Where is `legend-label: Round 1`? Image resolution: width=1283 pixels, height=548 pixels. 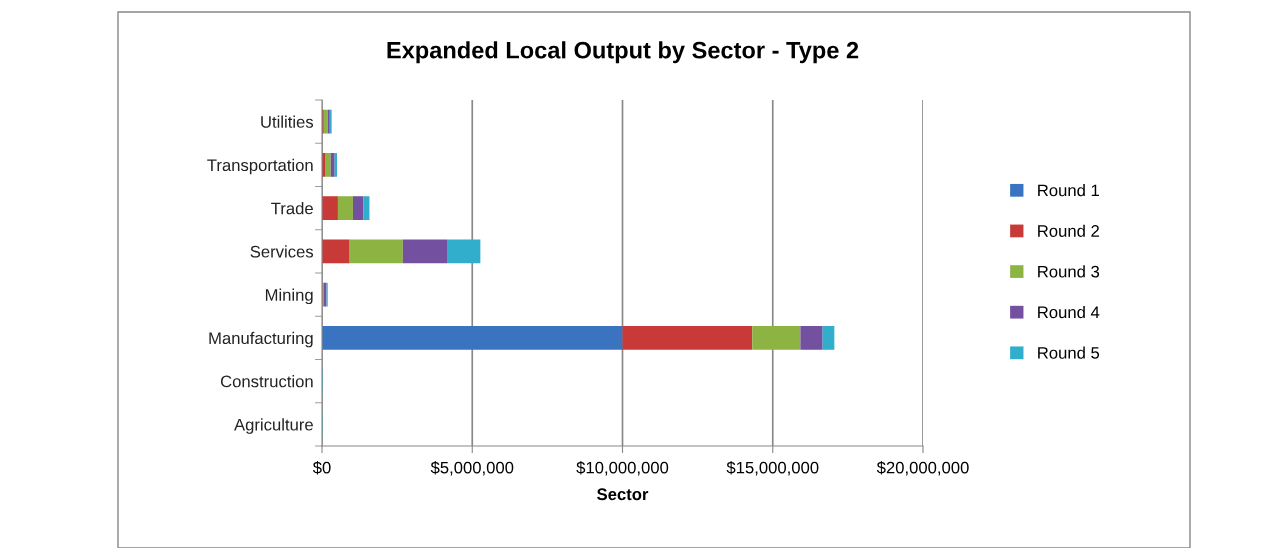
legend-label: Round 1 is located at coordinates (1068, 190).